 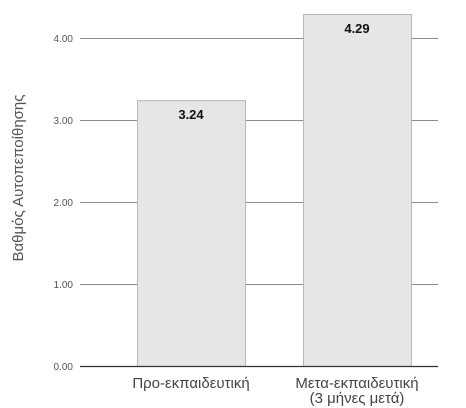 I want to click on y-tick-label: 4.00, so click(x=64, y=39).